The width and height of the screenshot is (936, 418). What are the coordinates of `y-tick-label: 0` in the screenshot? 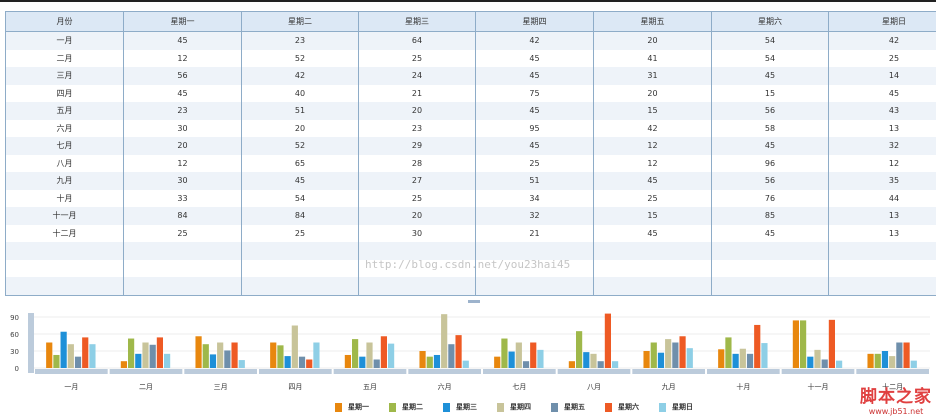 It's located at (17, 369).